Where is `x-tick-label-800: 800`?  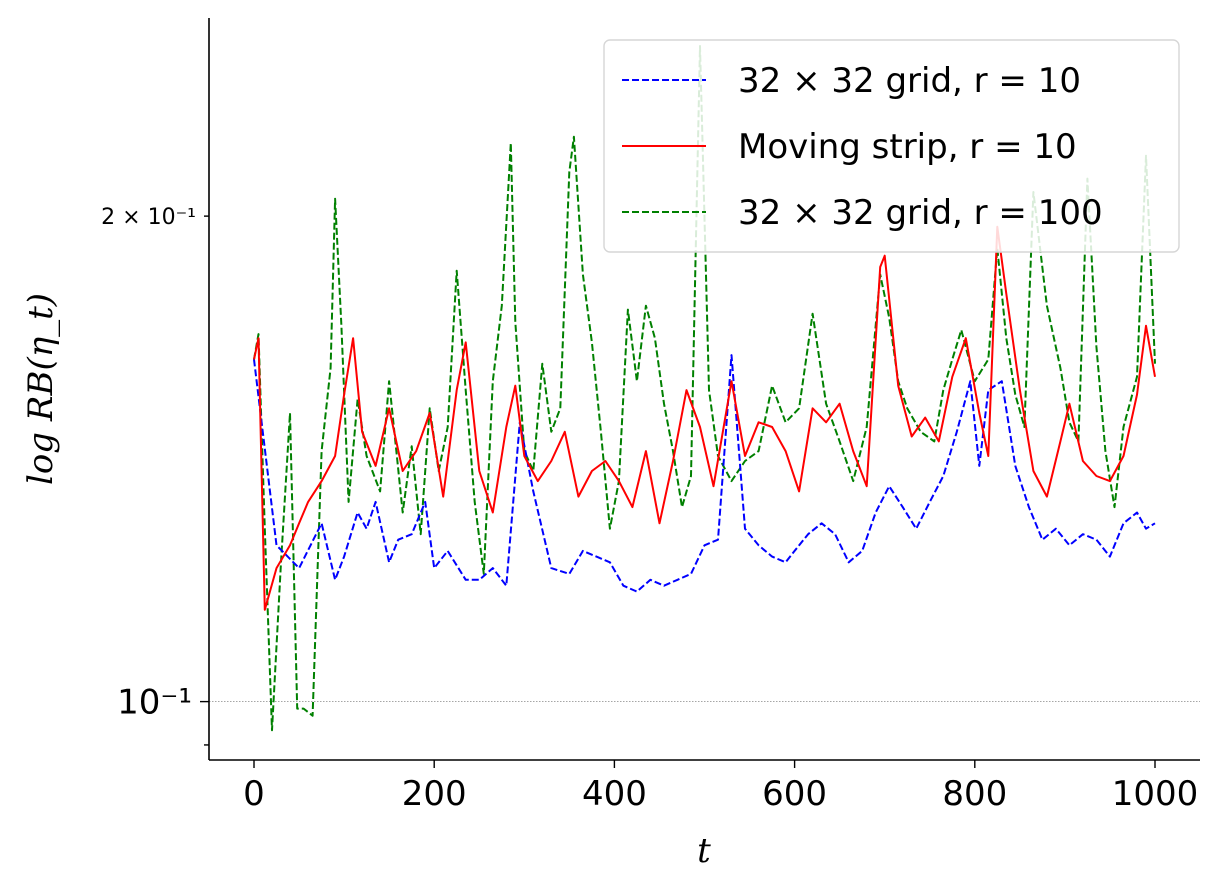 x-tick-label-800: 800 is located at coordinates (974, 794).